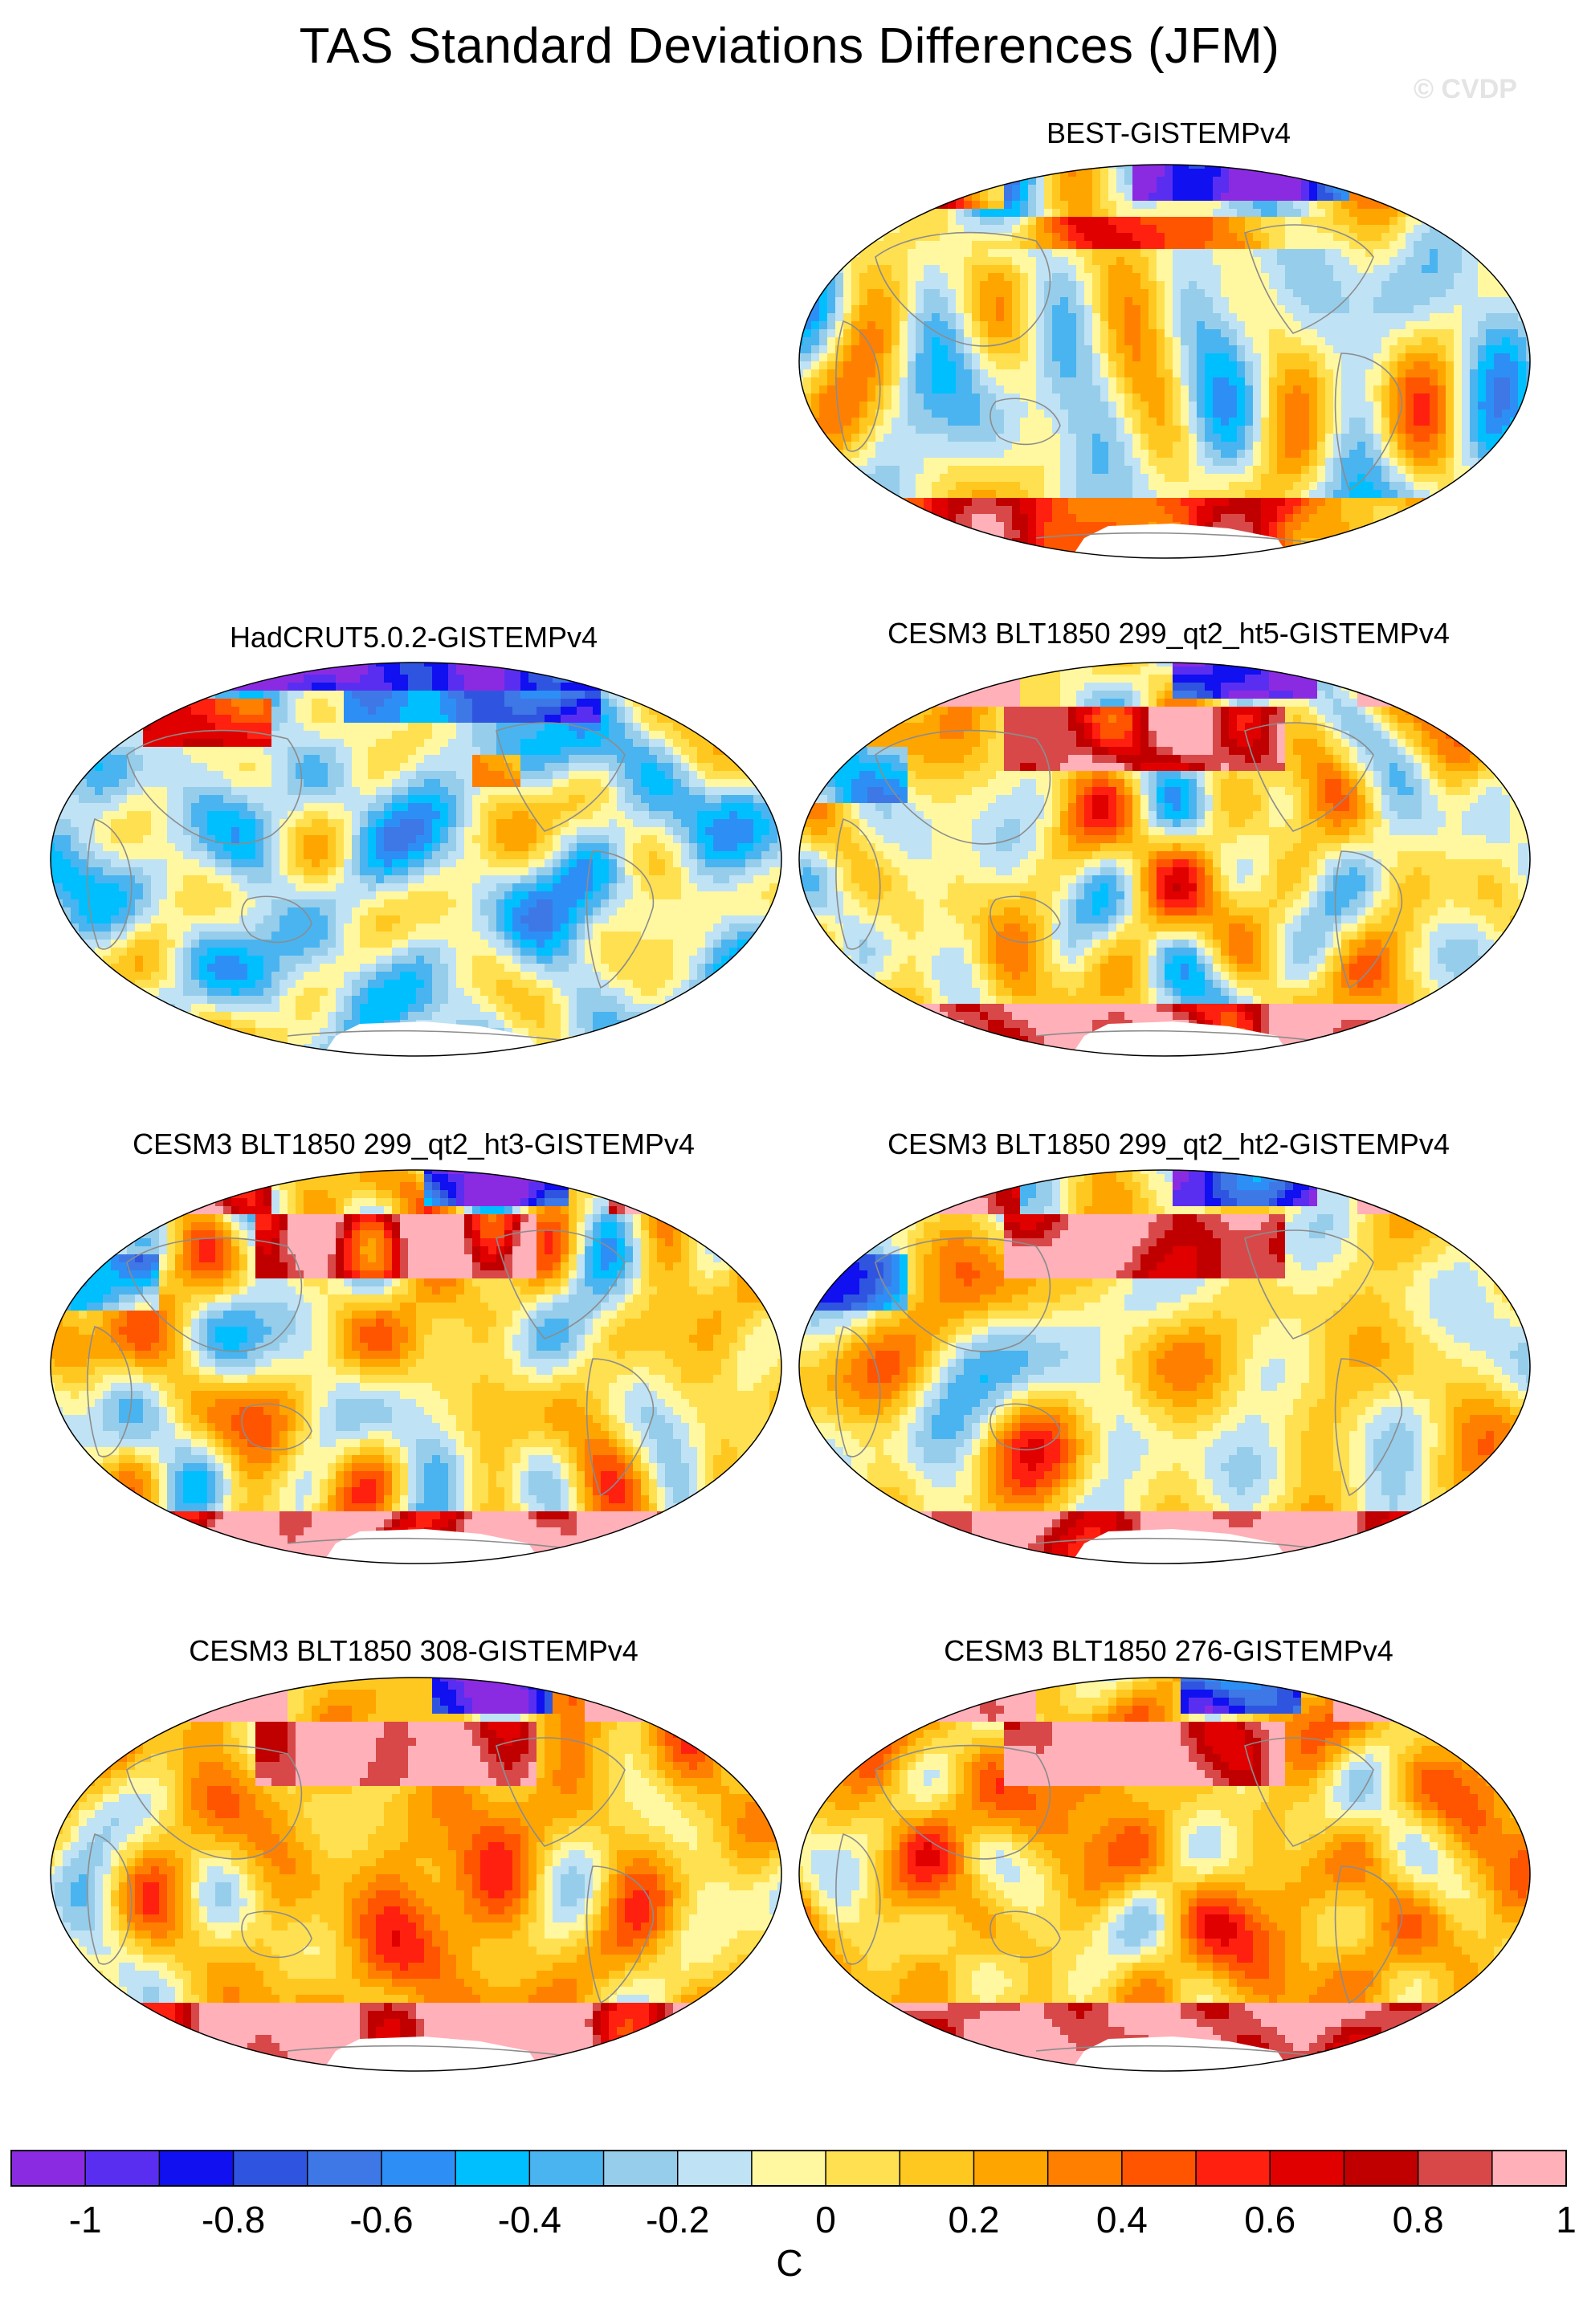 This screenshot has height=2324, width=1579. What do you see at coordinates (1168, 1144) in the screenshot?
I see `panel-title-ht2: CESM3 BLT1850 299_qt2_ht2-GISTEMPv4` at bounding box center [1168, 1144].